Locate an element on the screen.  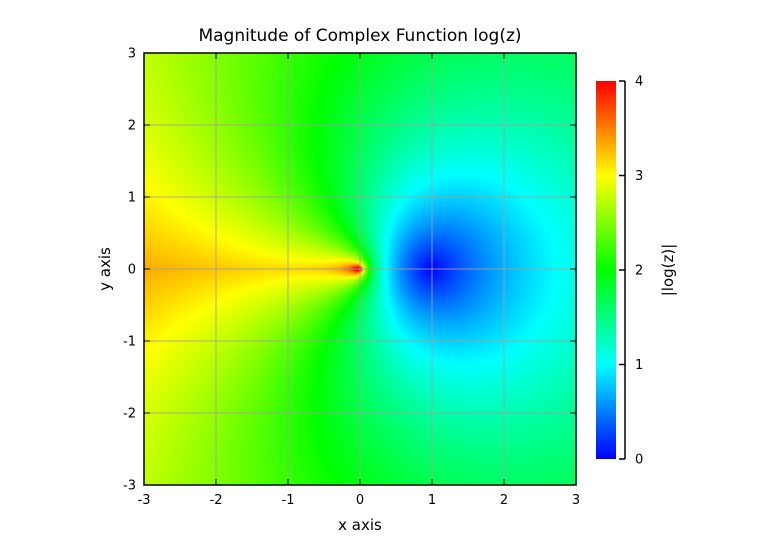
x-tick-label: 1 is located at coordinates (432, 500).